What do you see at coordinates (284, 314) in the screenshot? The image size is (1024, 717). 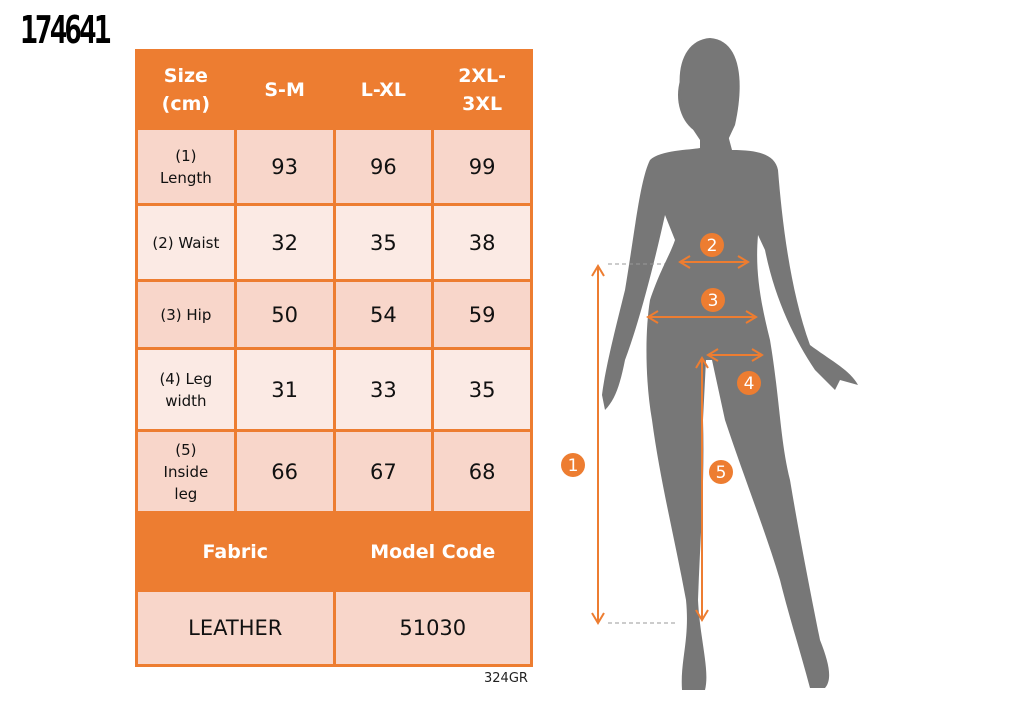 I see `cell: 50` at bounding box center [284, 314].